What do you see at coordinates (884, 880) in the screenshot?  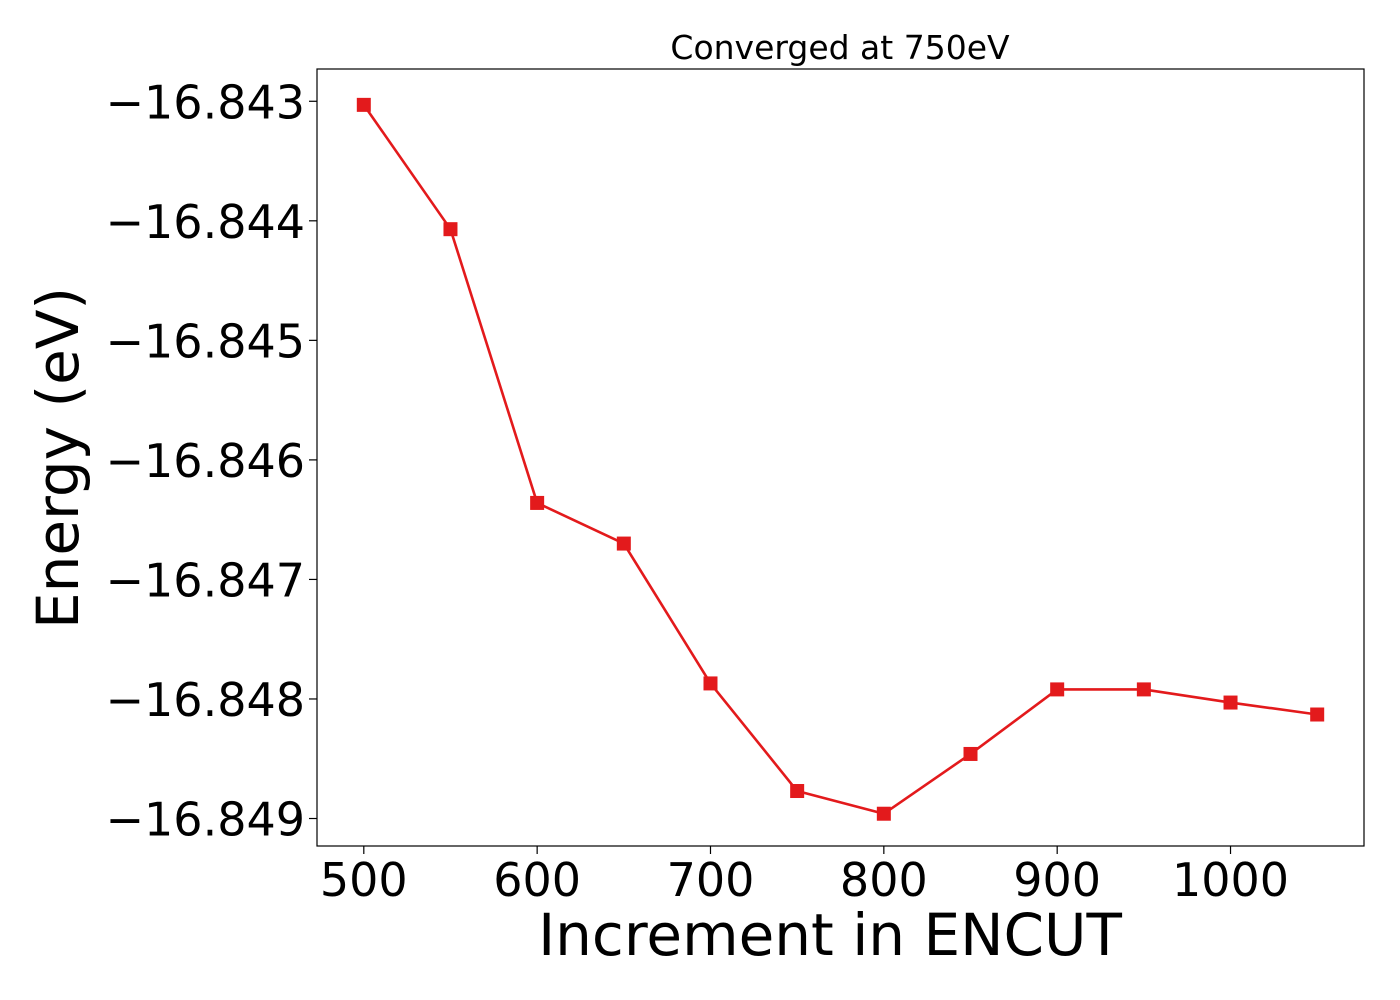 I see `x-tick-label: 800` at bounding box center [884, 880].